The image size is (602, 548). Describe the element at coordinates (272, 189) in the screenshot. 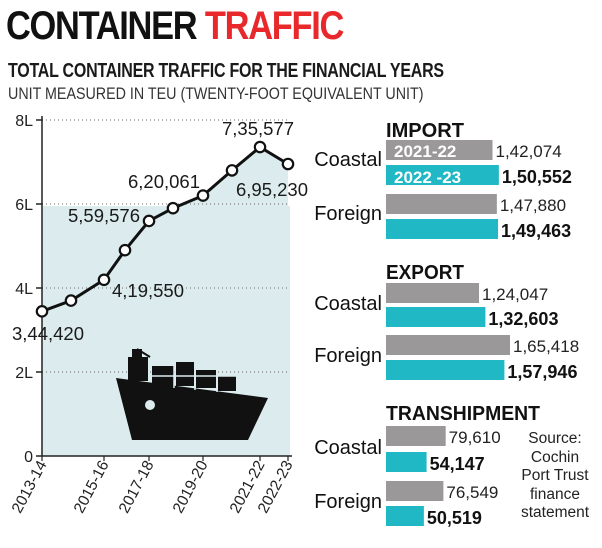

I see `data-label: 6,95,230` at that location.